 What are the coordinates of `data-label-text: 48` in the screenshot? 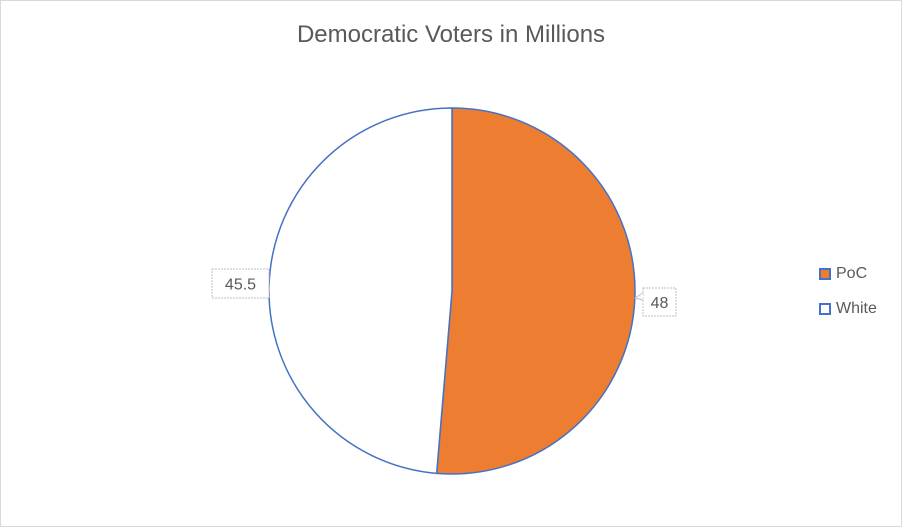 It's located at (660, 303).